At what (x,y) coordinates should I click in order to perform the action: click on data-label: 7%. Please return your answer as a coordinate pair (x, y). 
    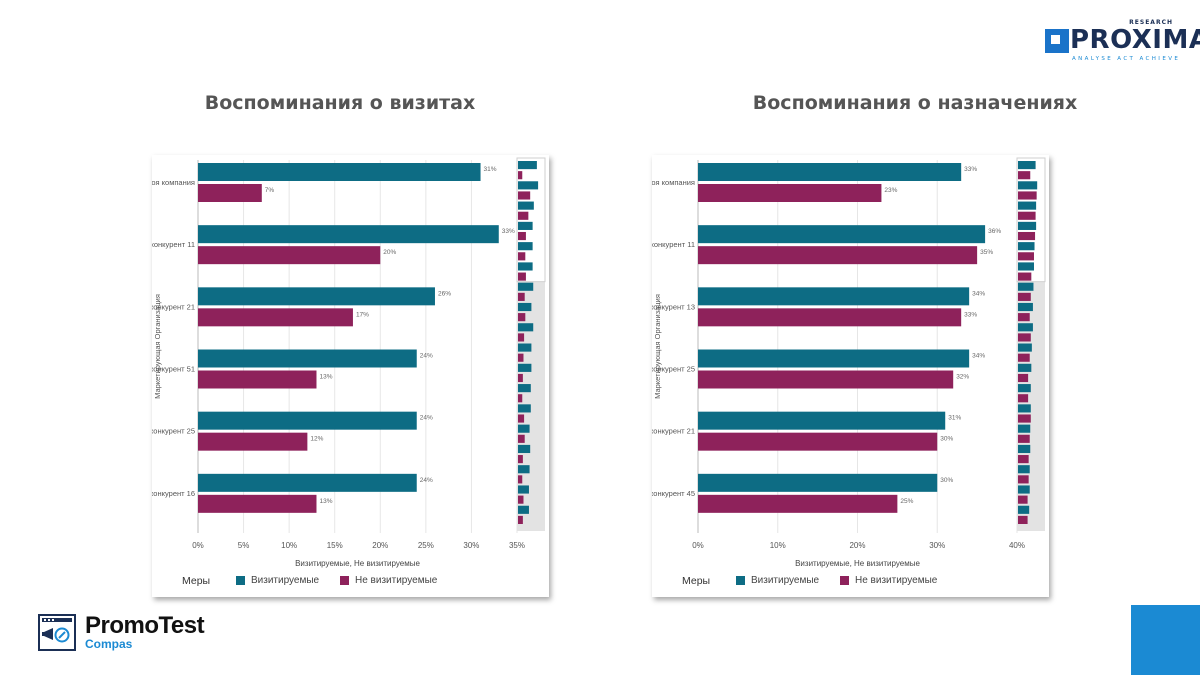
    Looking at the image, I should click on (270, 190).